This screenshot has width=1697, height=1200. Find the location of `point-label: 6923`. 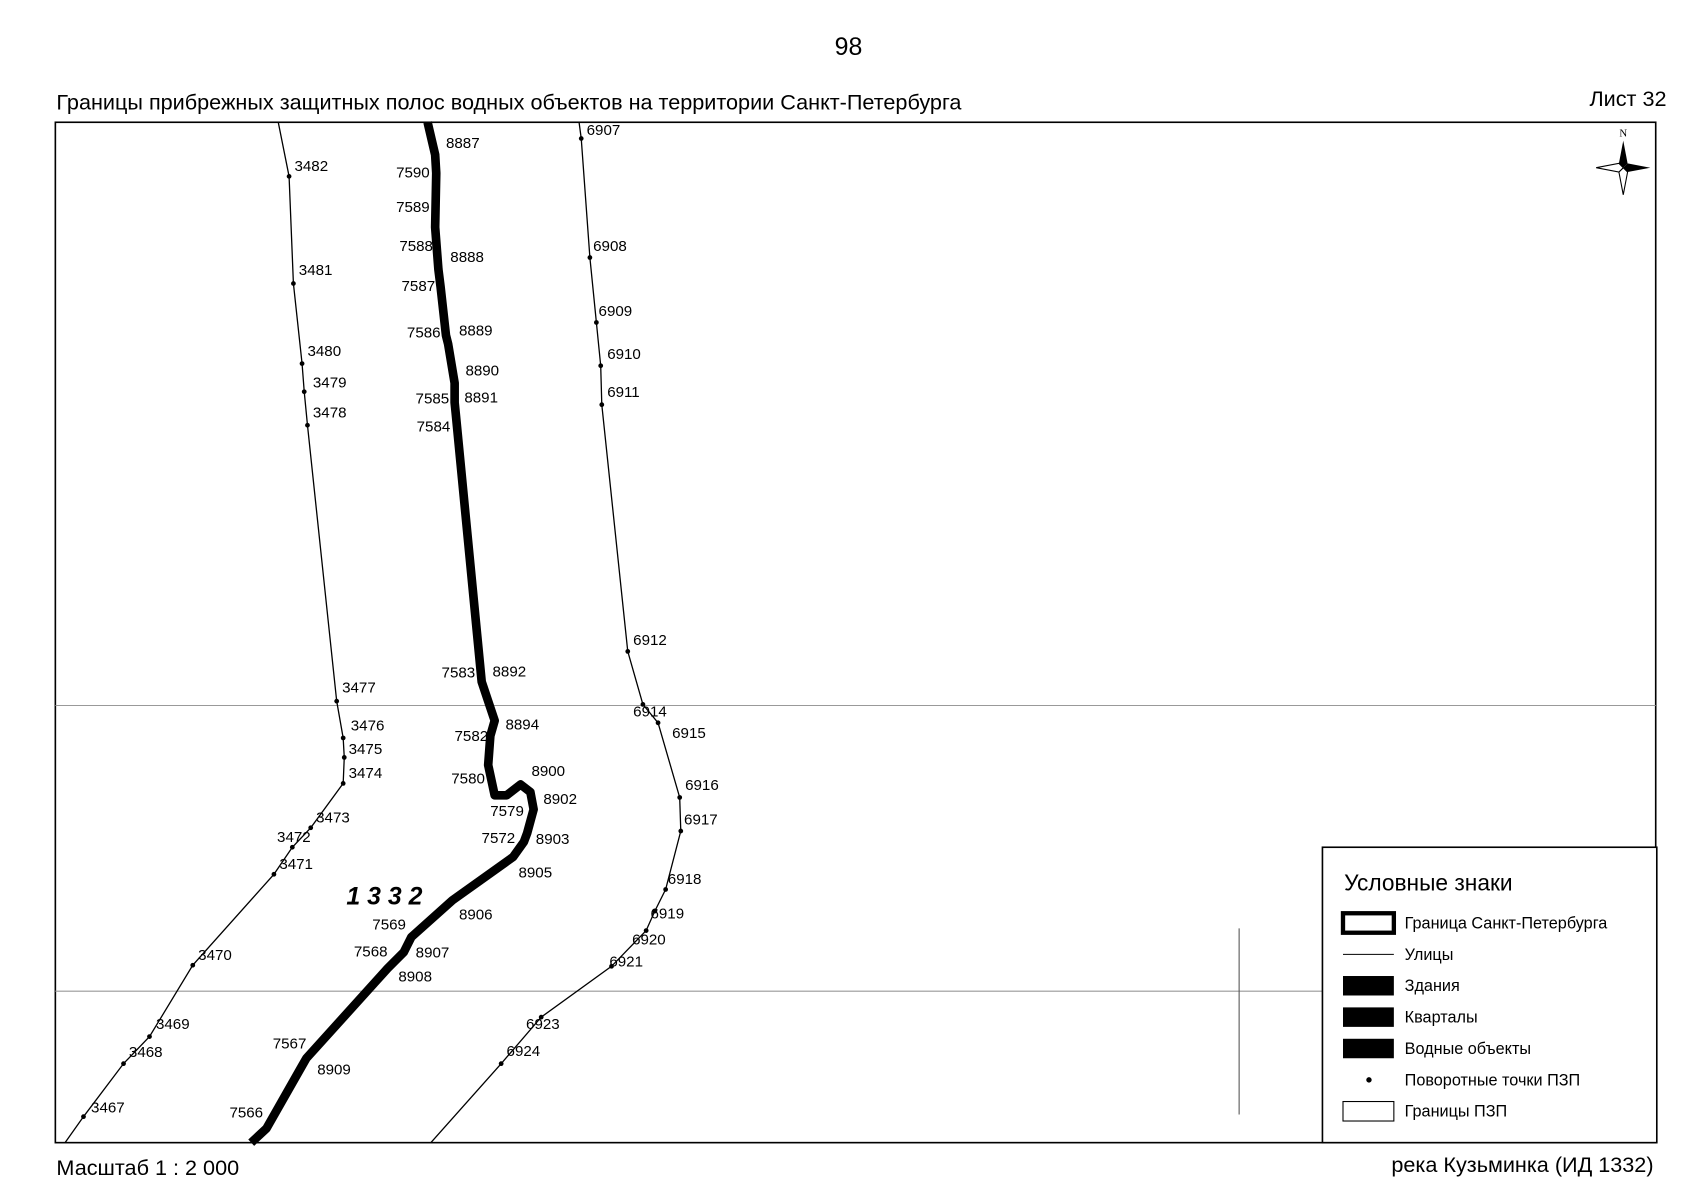

point-label: 6923 is located at coordinates (543, 1024).